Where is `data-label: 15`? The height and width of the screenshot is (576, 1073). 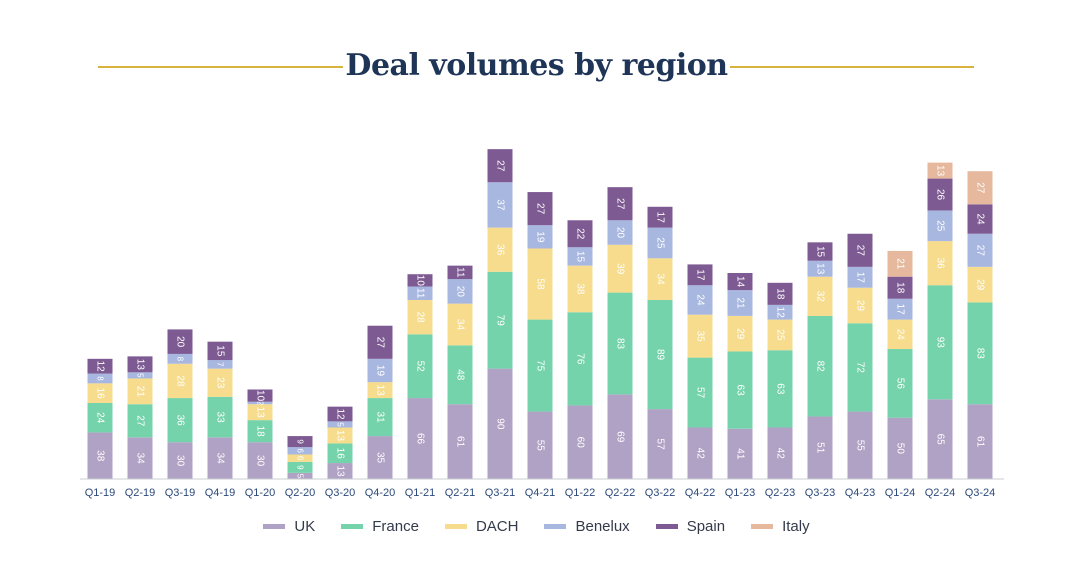 data-label: 15 is located at coordinates (580, 257).